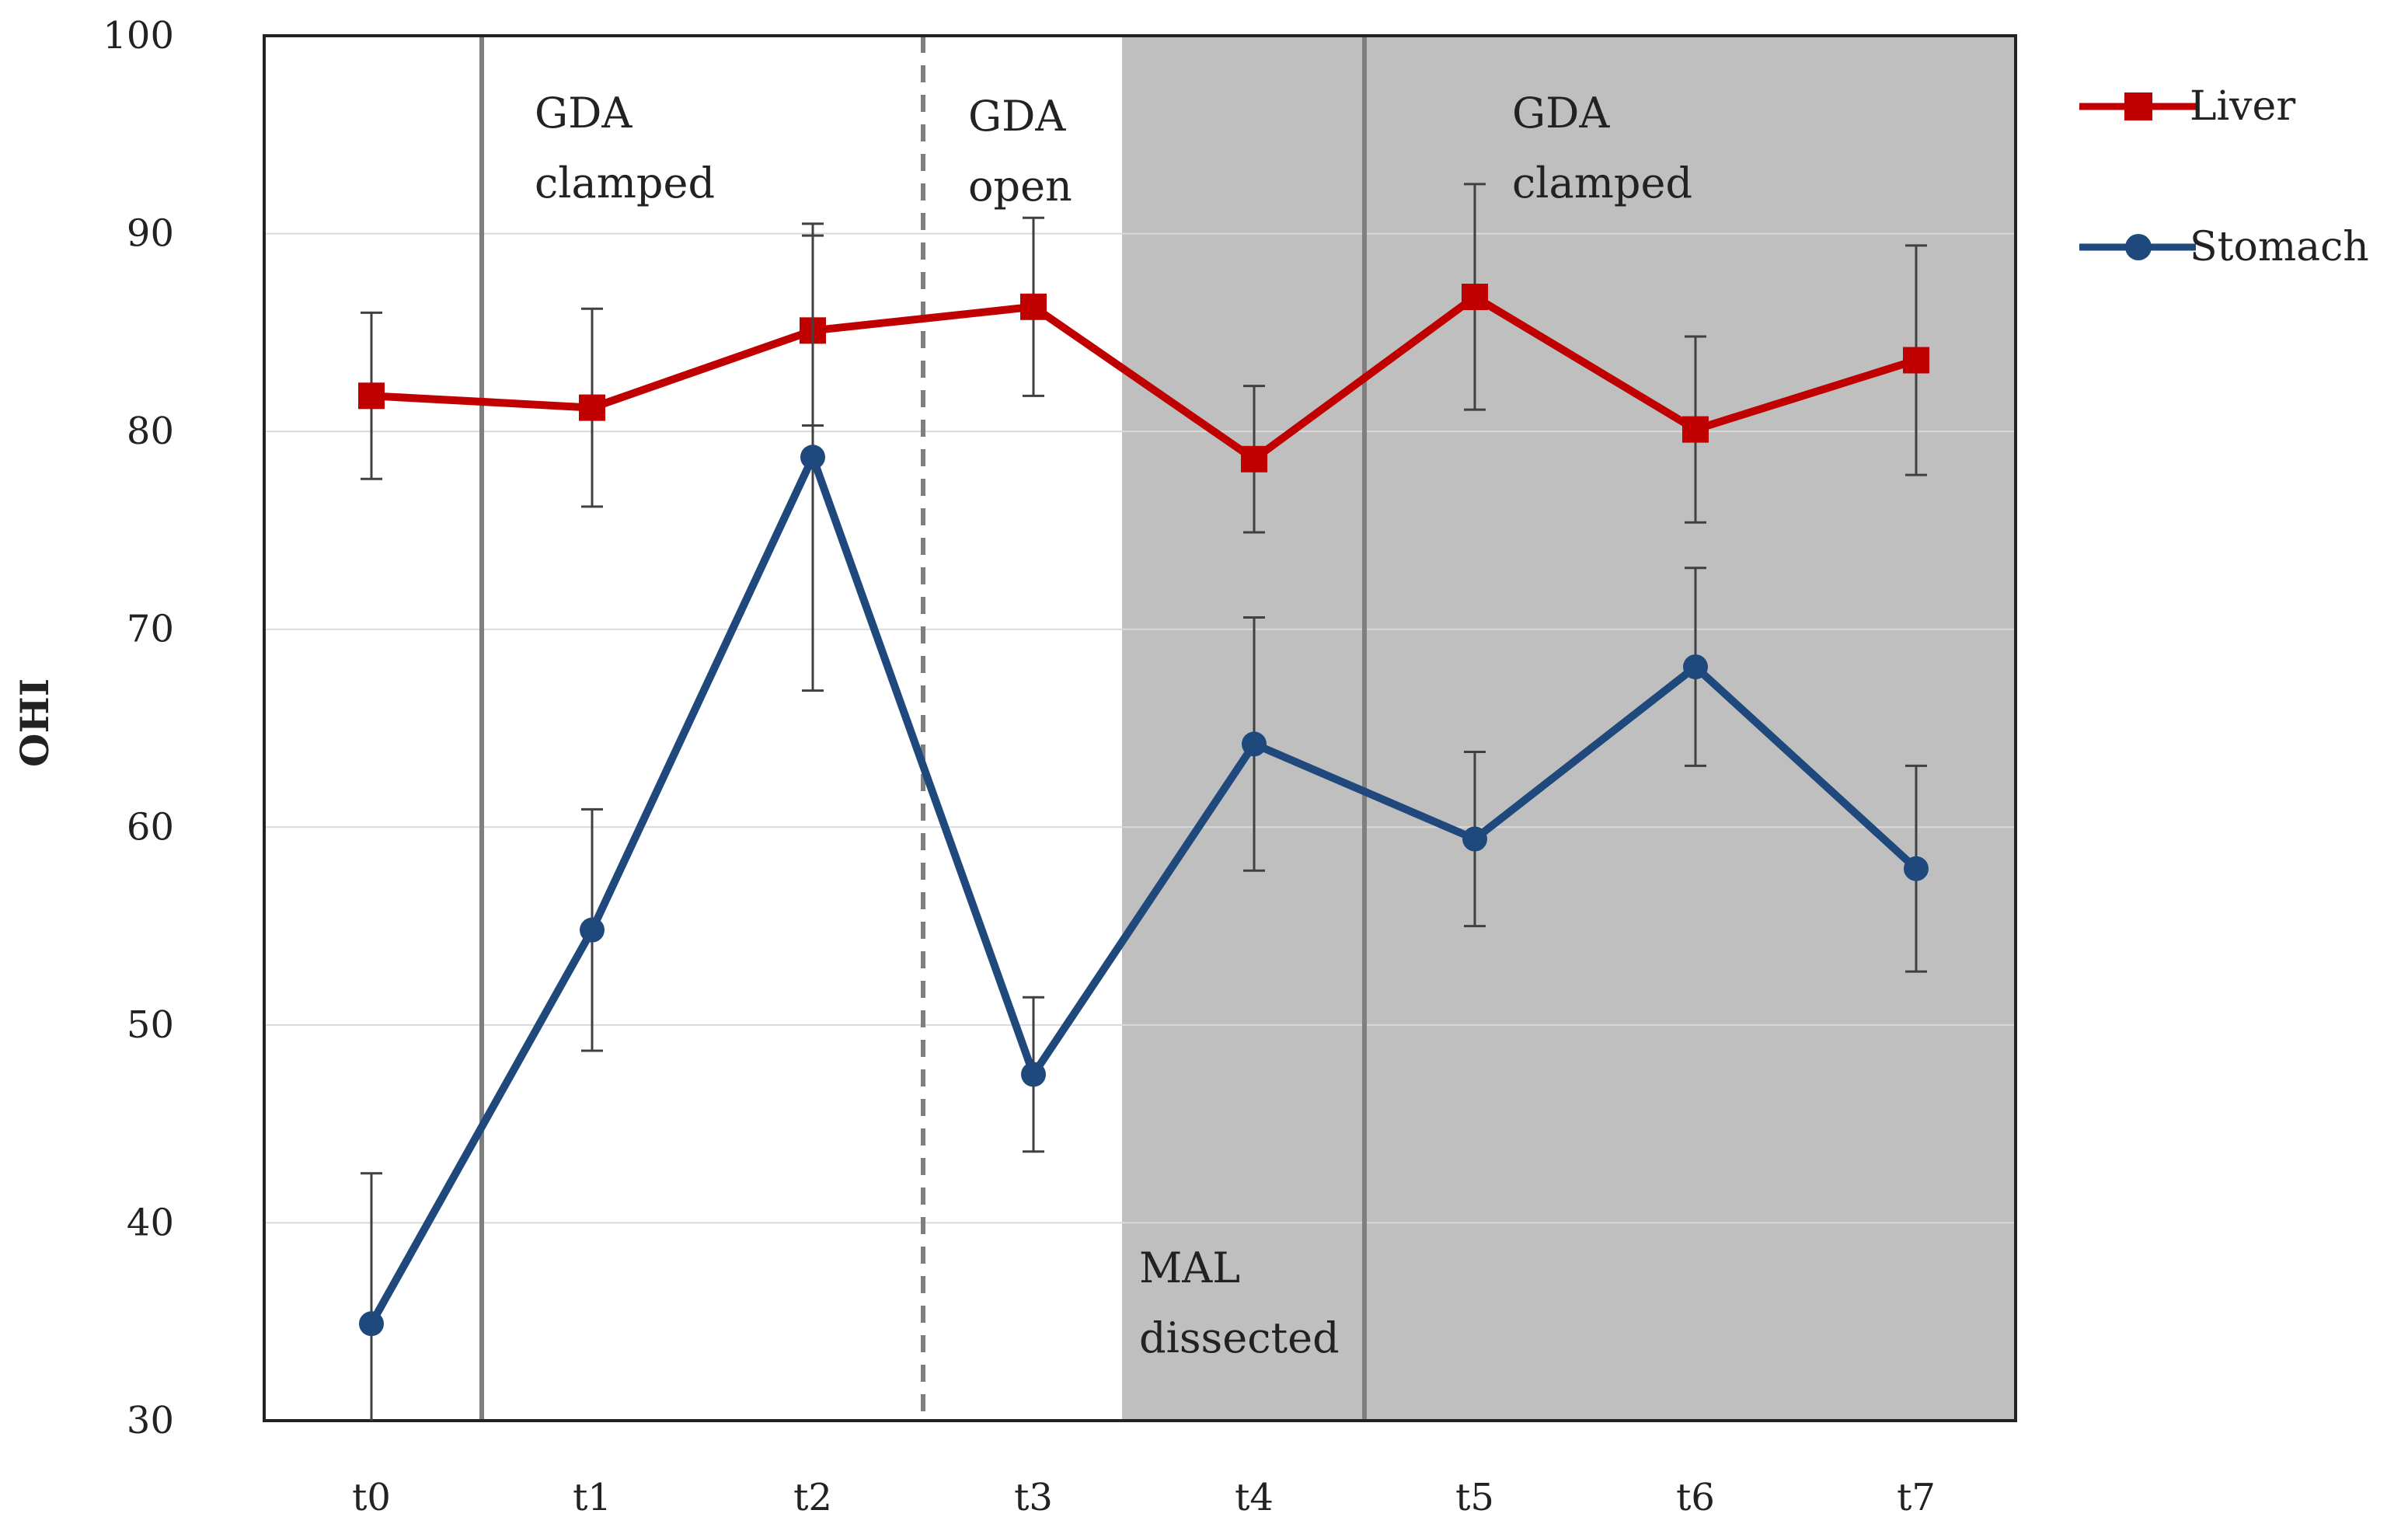 Image resolution: width=2408 pixels, height=1538 pixels. What do you see at coordinates (138, 36) in the screenshot?
I see `y-tick-100: 100` at bounding box center [138, 36].